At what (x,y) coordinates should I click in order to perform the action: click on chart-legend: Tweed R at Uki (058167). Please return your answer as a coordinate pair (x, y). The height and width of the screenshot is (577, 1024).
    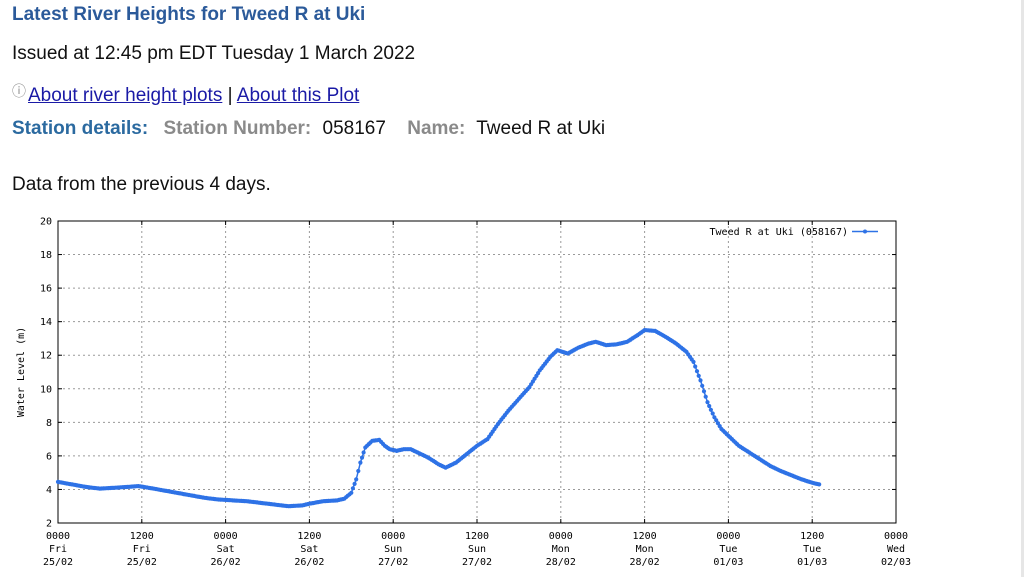
    Looking at the image, I should click on (794, 232).